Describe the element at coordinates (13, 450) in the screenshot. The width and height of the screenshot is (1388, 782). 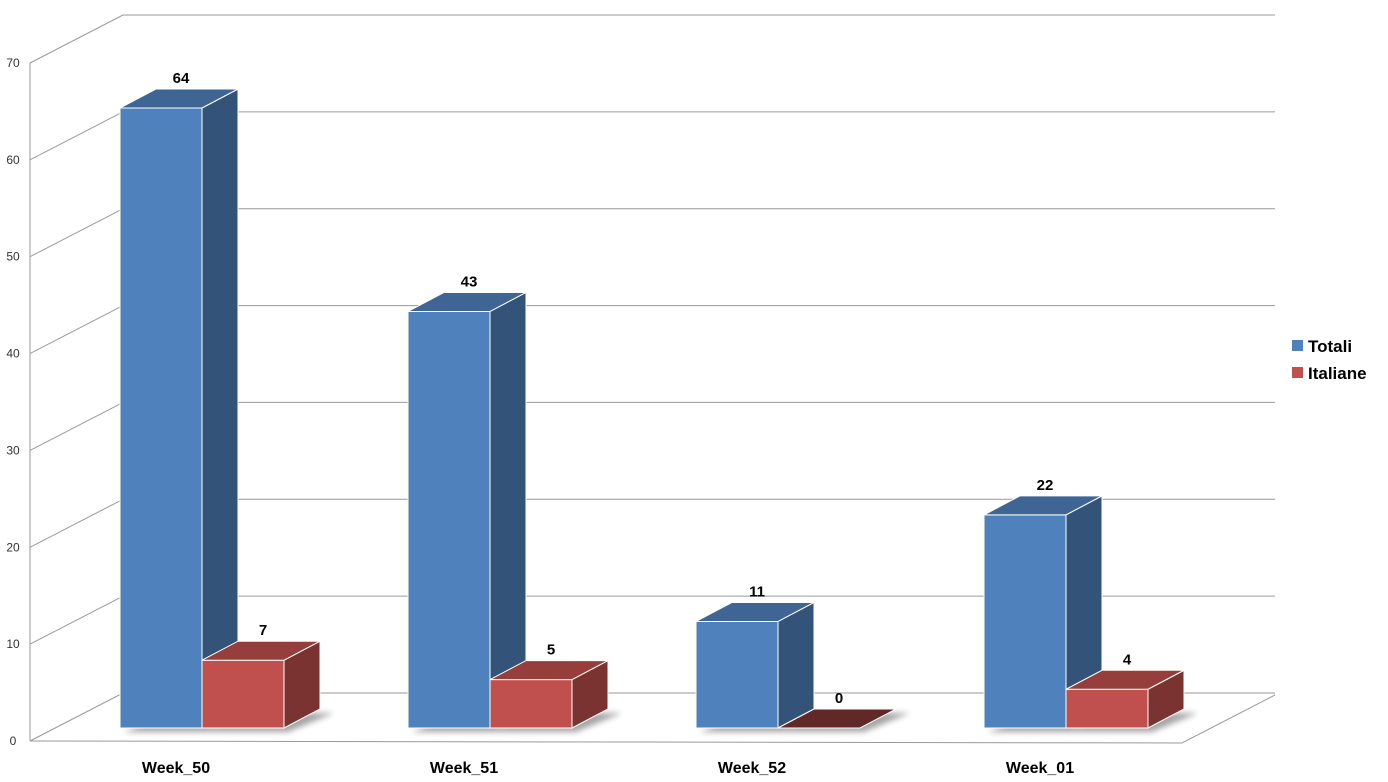
I see `y-tick-label: 30` at that location.